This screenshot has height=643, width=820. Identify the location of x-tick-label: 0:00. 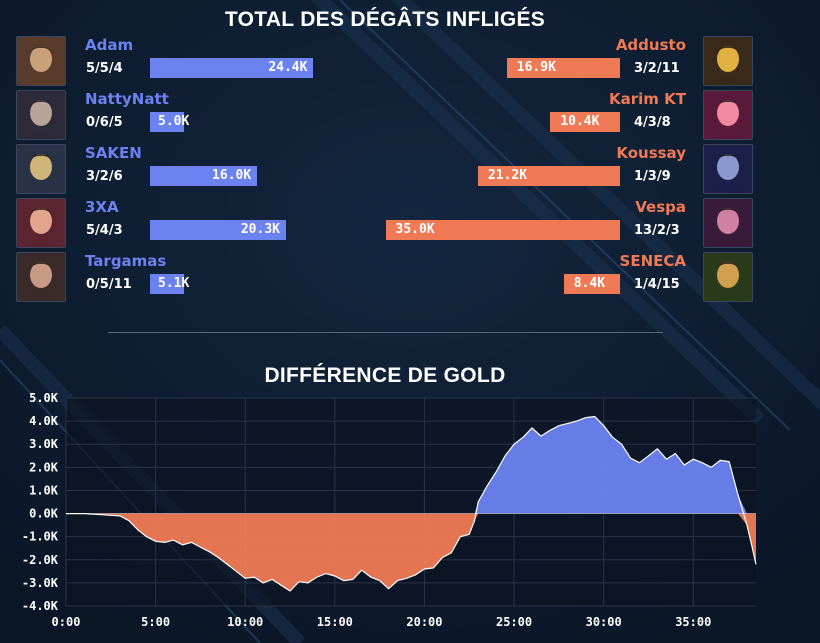
(66, 622).